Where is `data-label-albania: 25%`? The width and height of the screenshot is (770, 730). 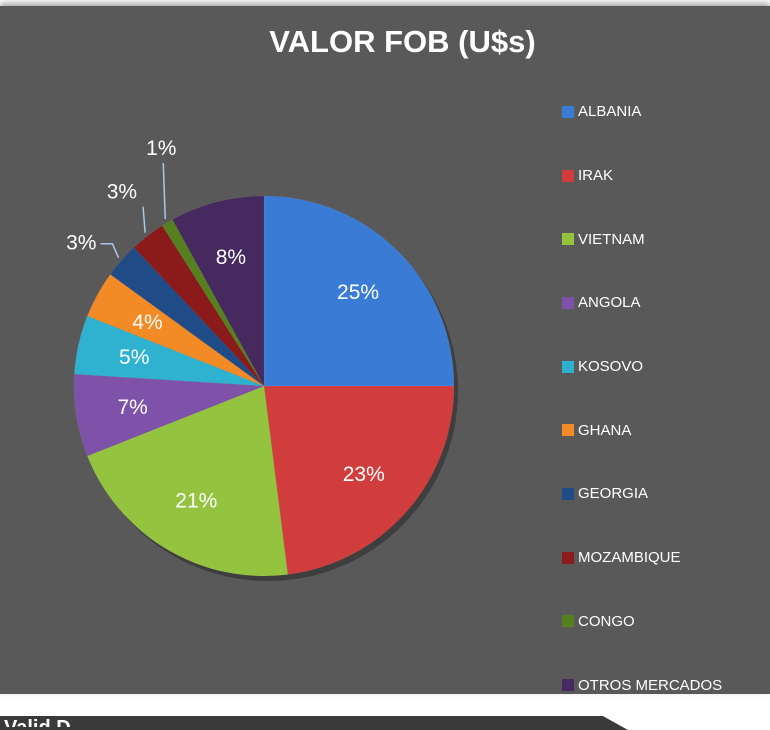
data-label-albania: 25% is located at coordinates (358, 292).